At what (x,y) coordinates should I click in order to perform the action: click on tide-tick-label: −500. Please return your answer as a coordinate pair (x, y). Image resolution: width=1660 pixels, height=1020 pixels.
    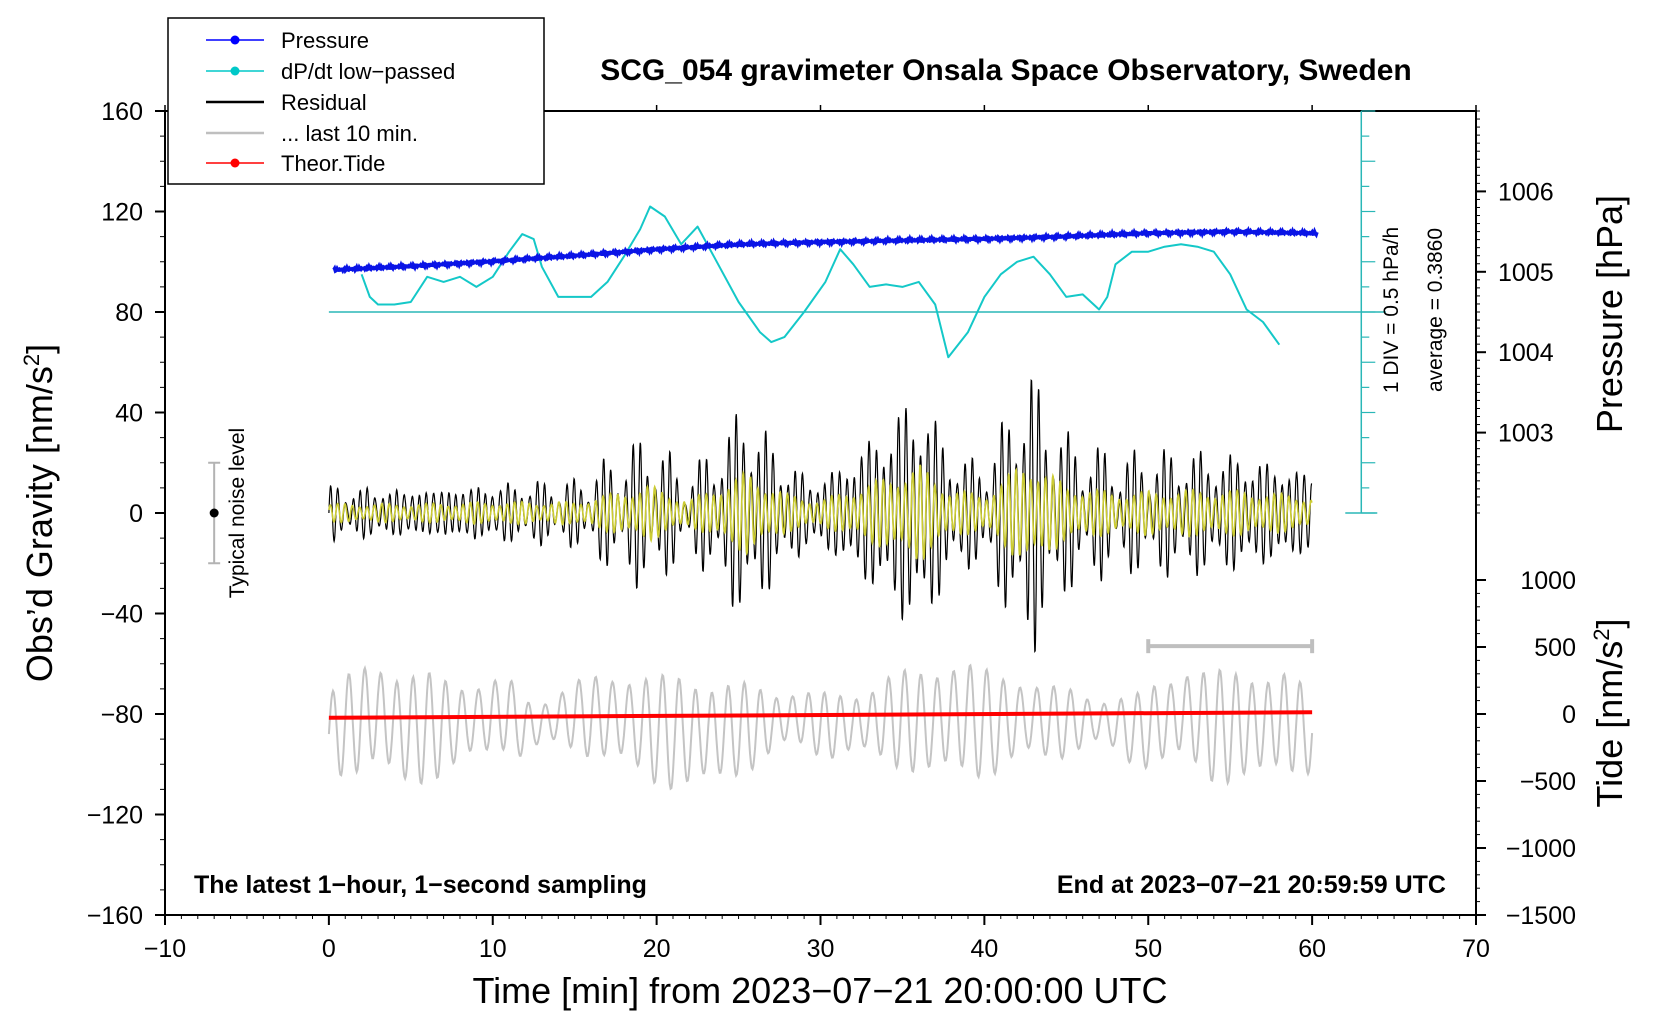
    Looking at the image, I should click on (1548, 782).